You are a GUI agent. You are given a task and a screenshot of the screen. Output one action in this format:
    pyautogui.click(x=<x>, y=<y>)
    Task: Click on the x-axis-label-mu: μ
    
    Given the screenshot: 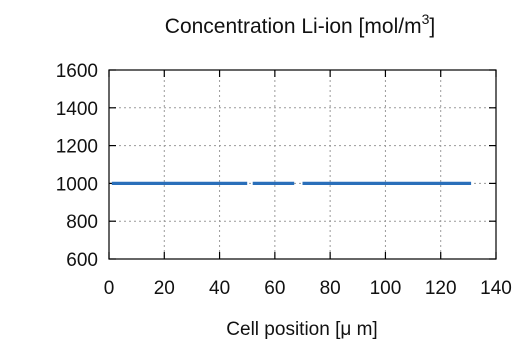 What is the action you would take?
    pyautogui.click(x=345, y=329)
    